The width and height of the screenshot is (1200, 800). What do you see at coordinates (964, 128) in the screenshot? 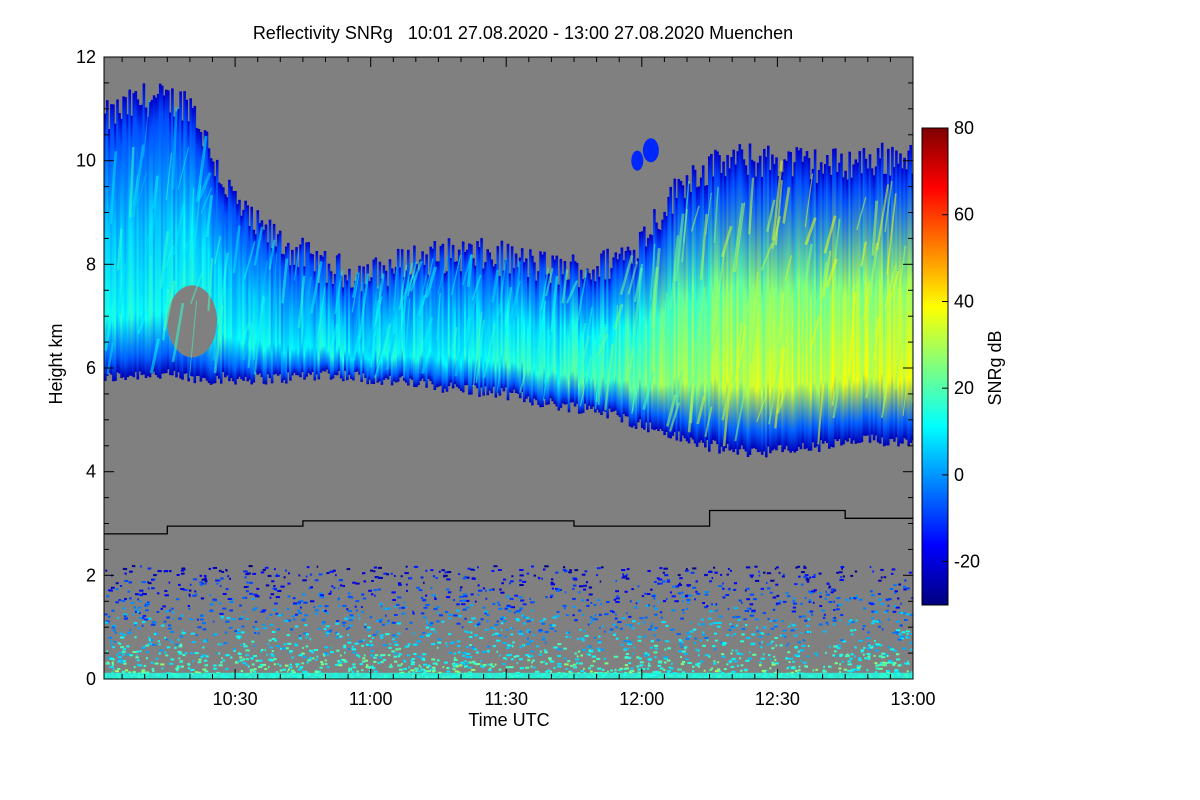
I see `colorbar-tick-label: 80` at bounding box center [964, 128].